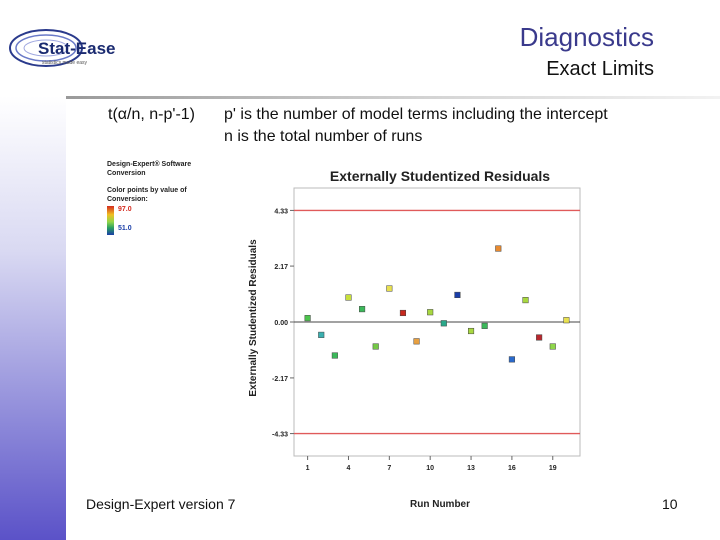 Image resolution: width=720 pixels, height=540 pixels. I want to click on x-tick-label: 4, so click(349, 468).